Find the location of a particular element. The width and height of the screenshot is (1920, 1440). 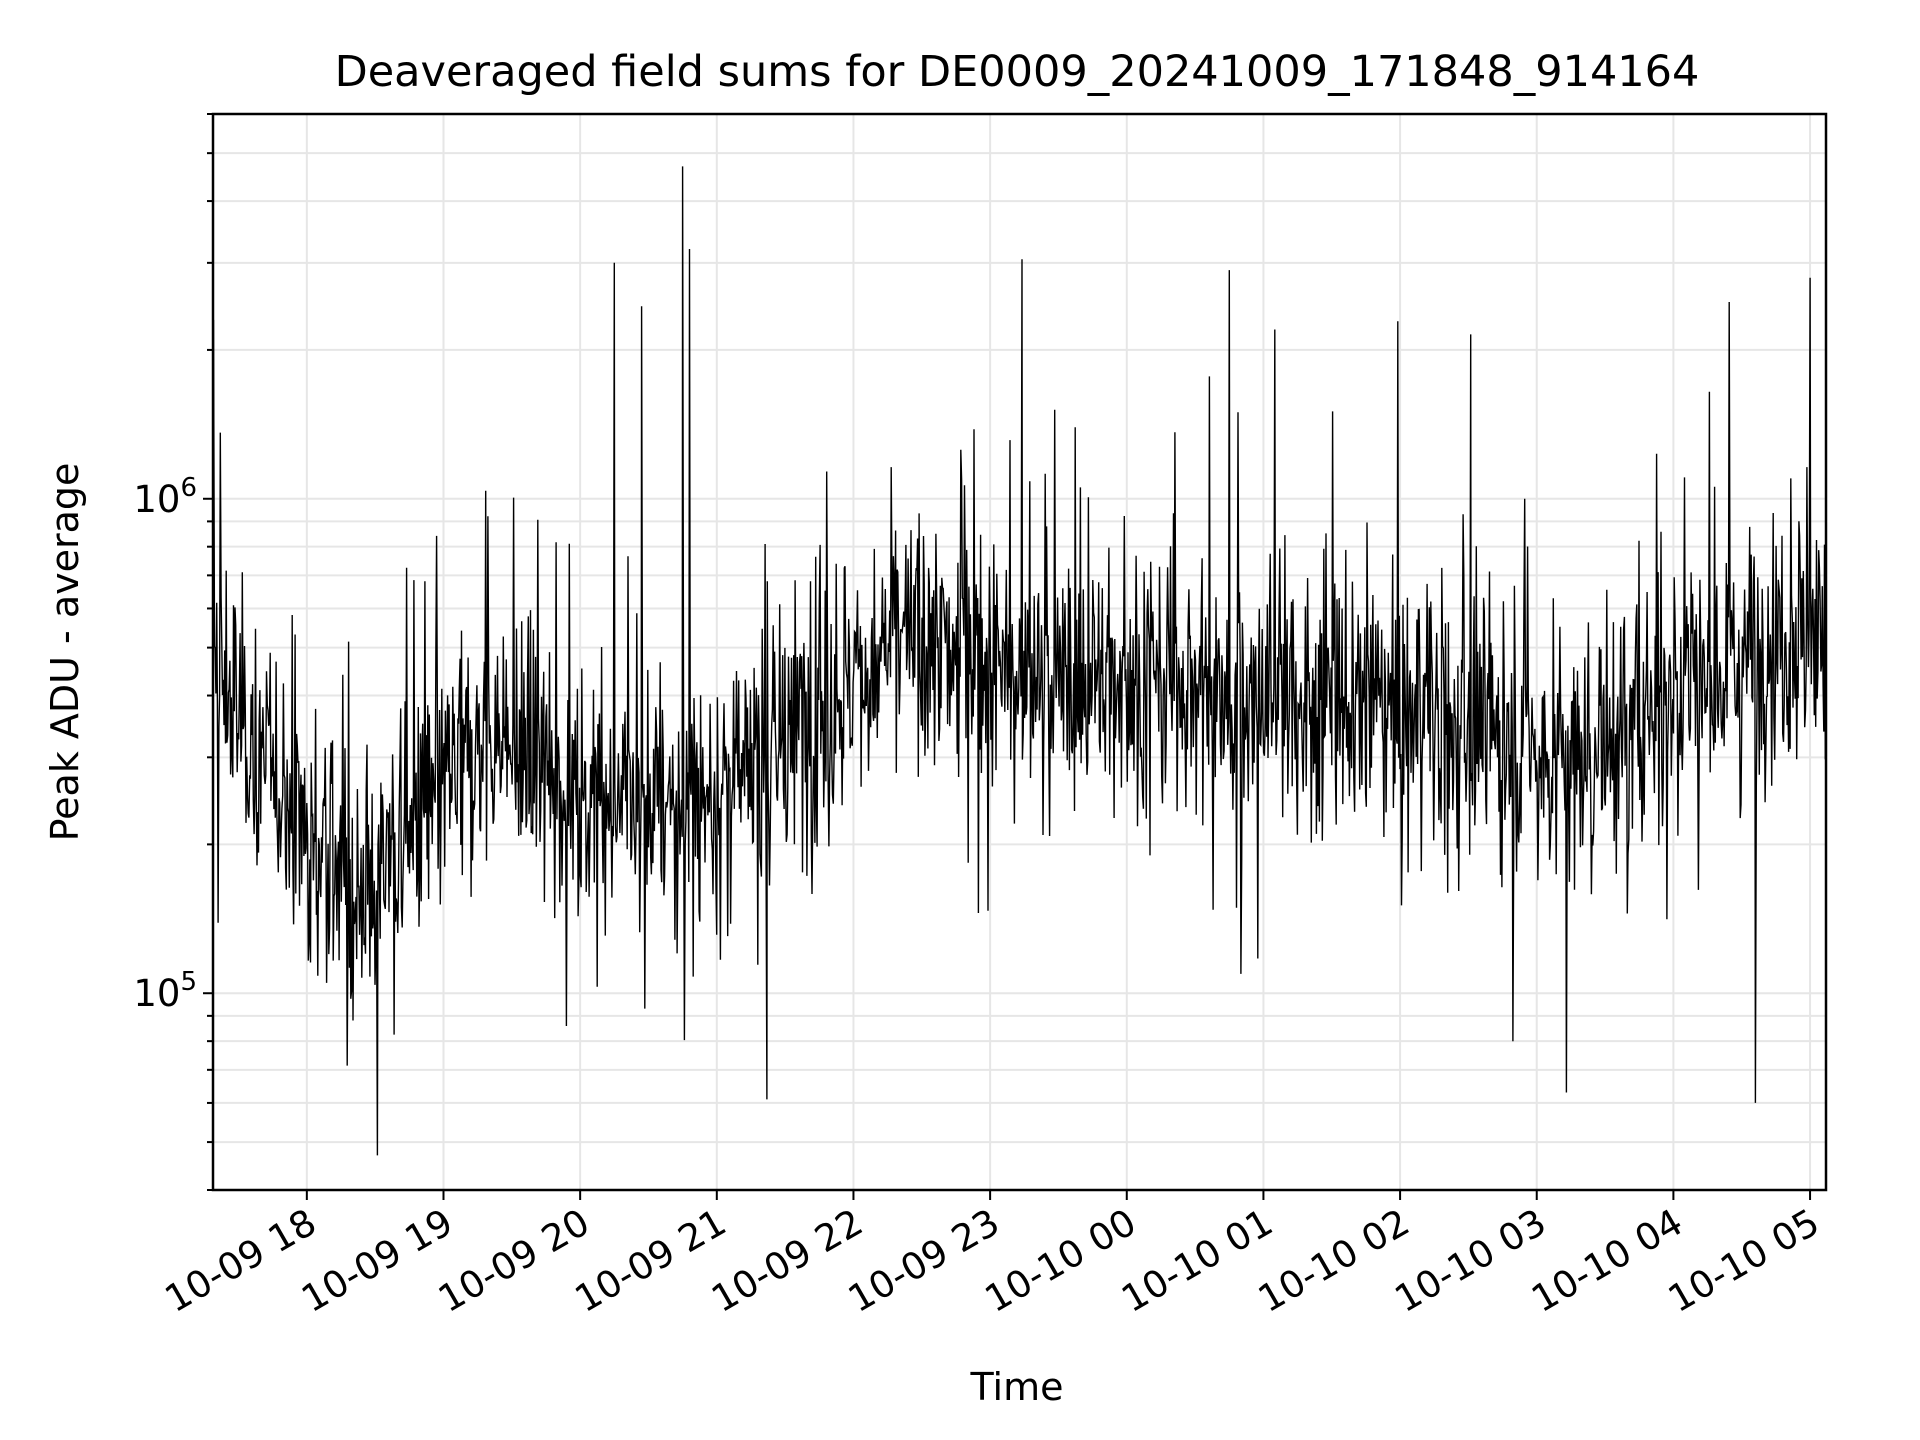

y-tick-label: 105 is located at coordinates (165, 991).